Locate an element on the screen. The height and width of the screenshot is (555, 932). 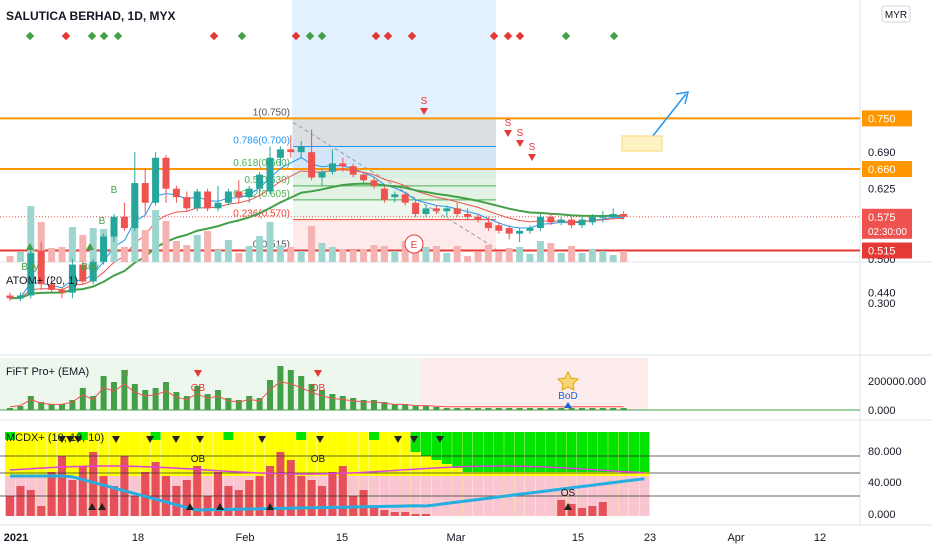
time-tick: Apr is located at coordinates (735, 538).